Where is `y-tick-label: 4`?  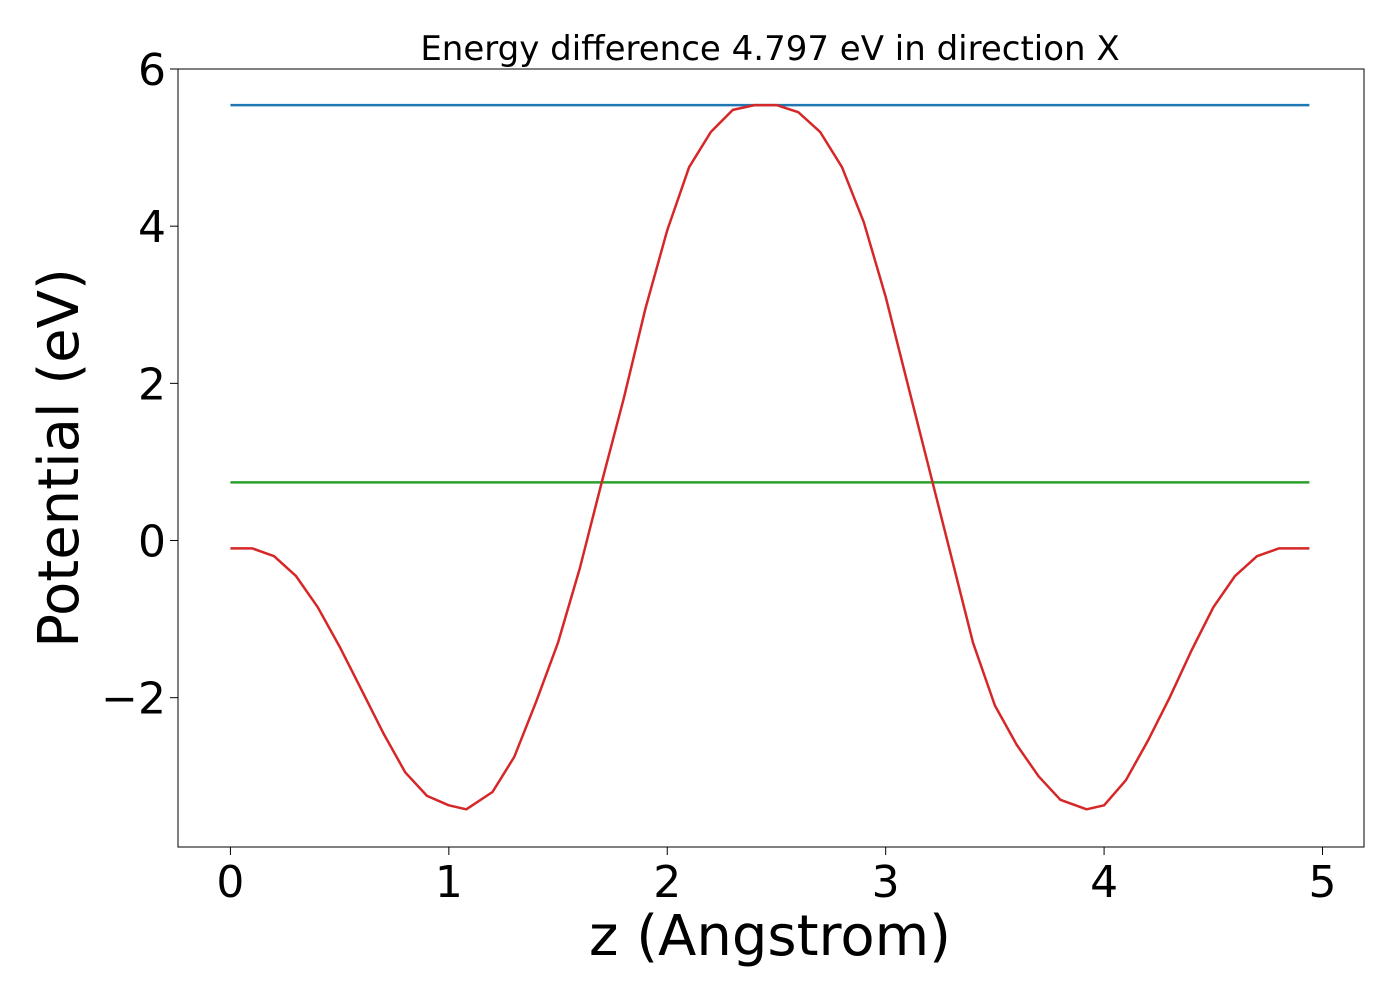 y-tick-label: 4 is located at coordinates (152, 227).